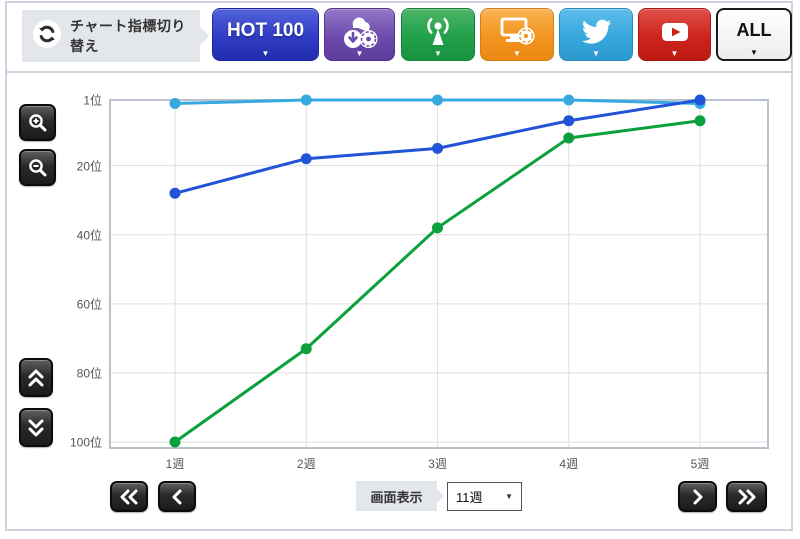 The width and height of the screenshot is (800, 539). What do you see at coordinates (399, 72) in the screenshot?
I see `toolbar-divider` at bounding box center [399, 72].